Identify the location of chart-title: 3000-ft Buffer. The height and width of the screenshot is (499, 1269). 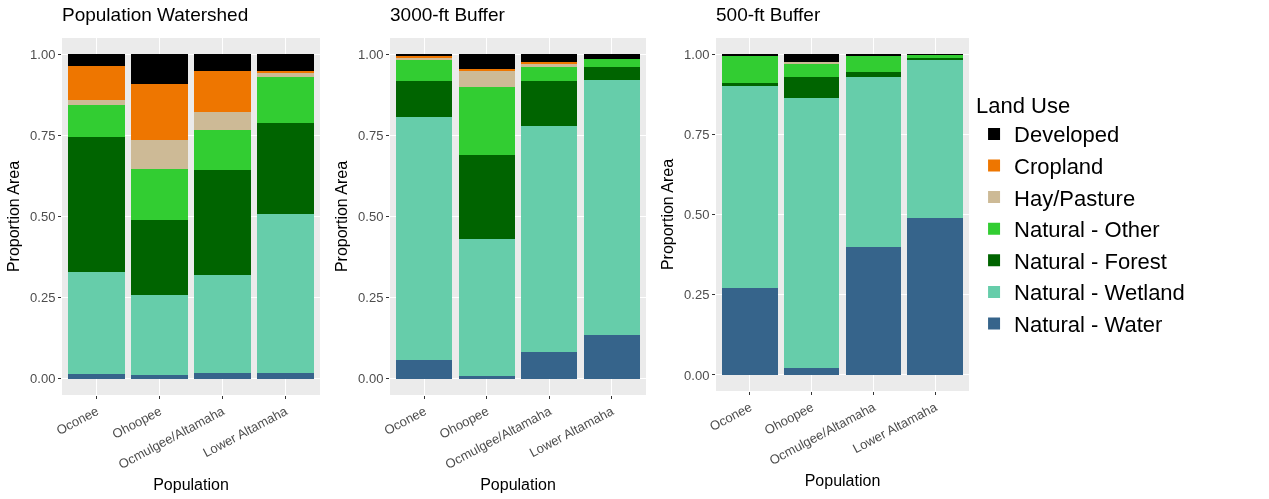
(448, 14).